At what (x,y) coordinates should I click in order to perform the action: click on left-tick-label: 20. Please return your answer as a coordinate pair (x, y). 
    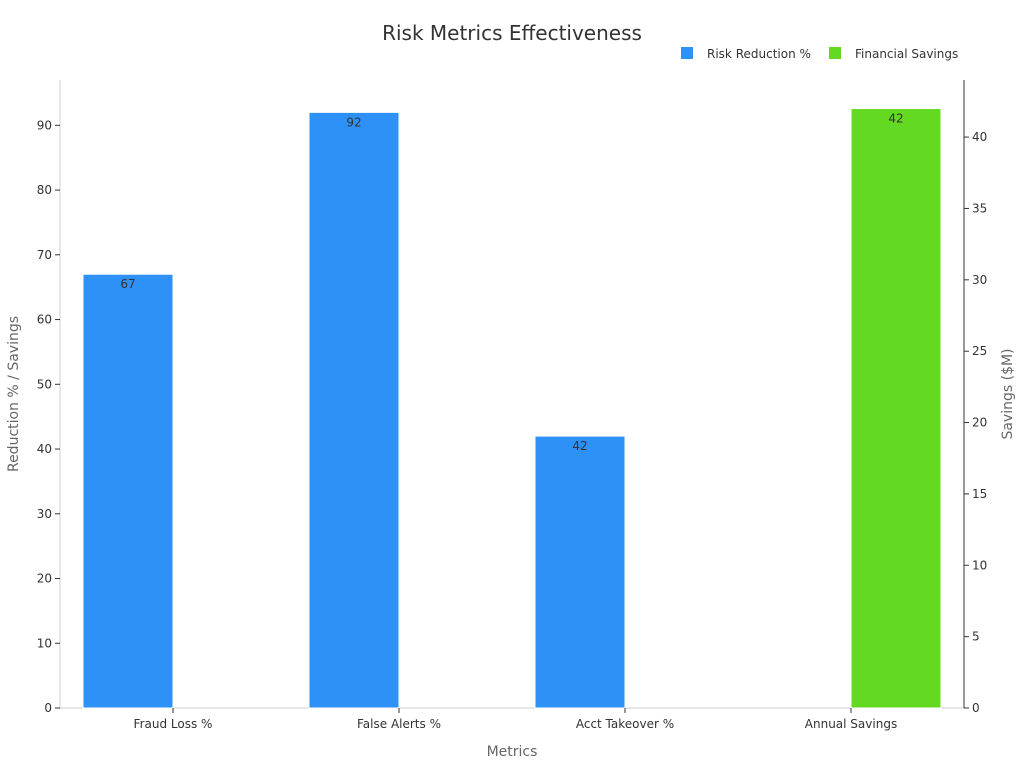
    Looking at the image, I should click on (44, 579).